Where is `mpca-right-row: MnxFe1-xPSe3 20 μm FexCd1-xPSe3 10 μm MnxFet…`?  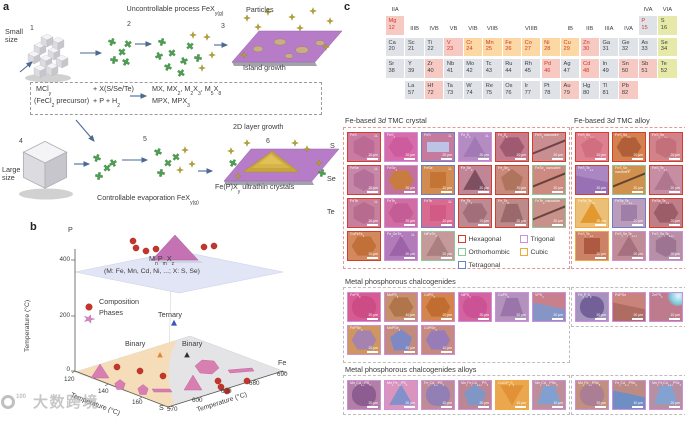 mpca-right-row: MnxFe1-xPSe3 20 μm FexCd1-xPSe3 10 μm MnxFet… is located at coordinates (629, 395).